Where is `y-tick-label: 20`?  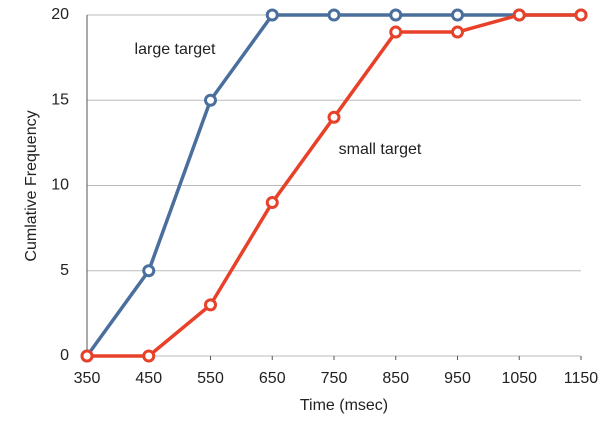
y-tick-label: 20 is located at coordinates (60, 14).